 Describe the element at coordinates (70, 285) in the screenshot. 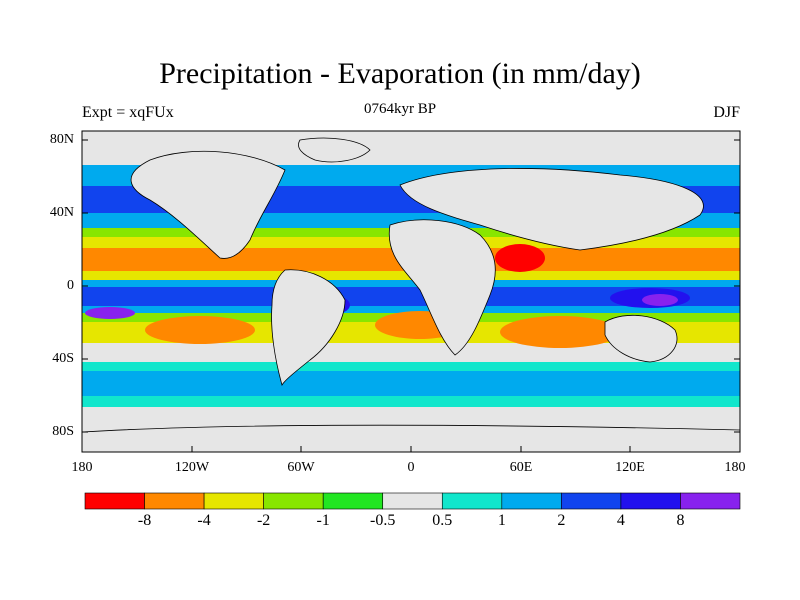

I see `y-tick-label: 0` at that location.